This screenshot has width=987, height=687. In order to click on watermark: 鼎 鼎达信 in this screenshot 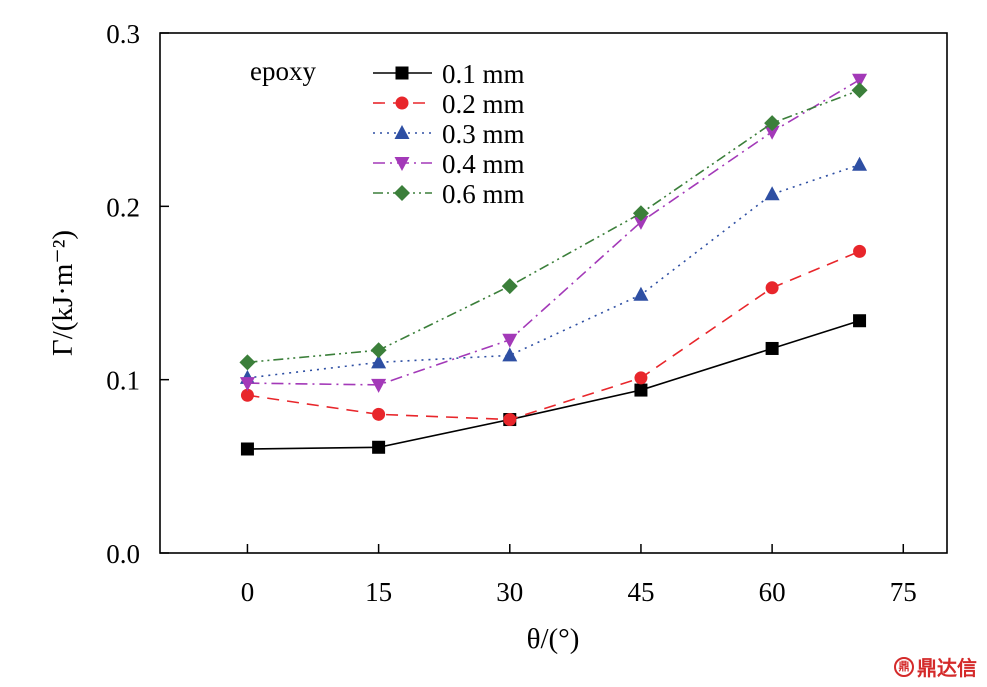, I will do `click(935, 666)`.